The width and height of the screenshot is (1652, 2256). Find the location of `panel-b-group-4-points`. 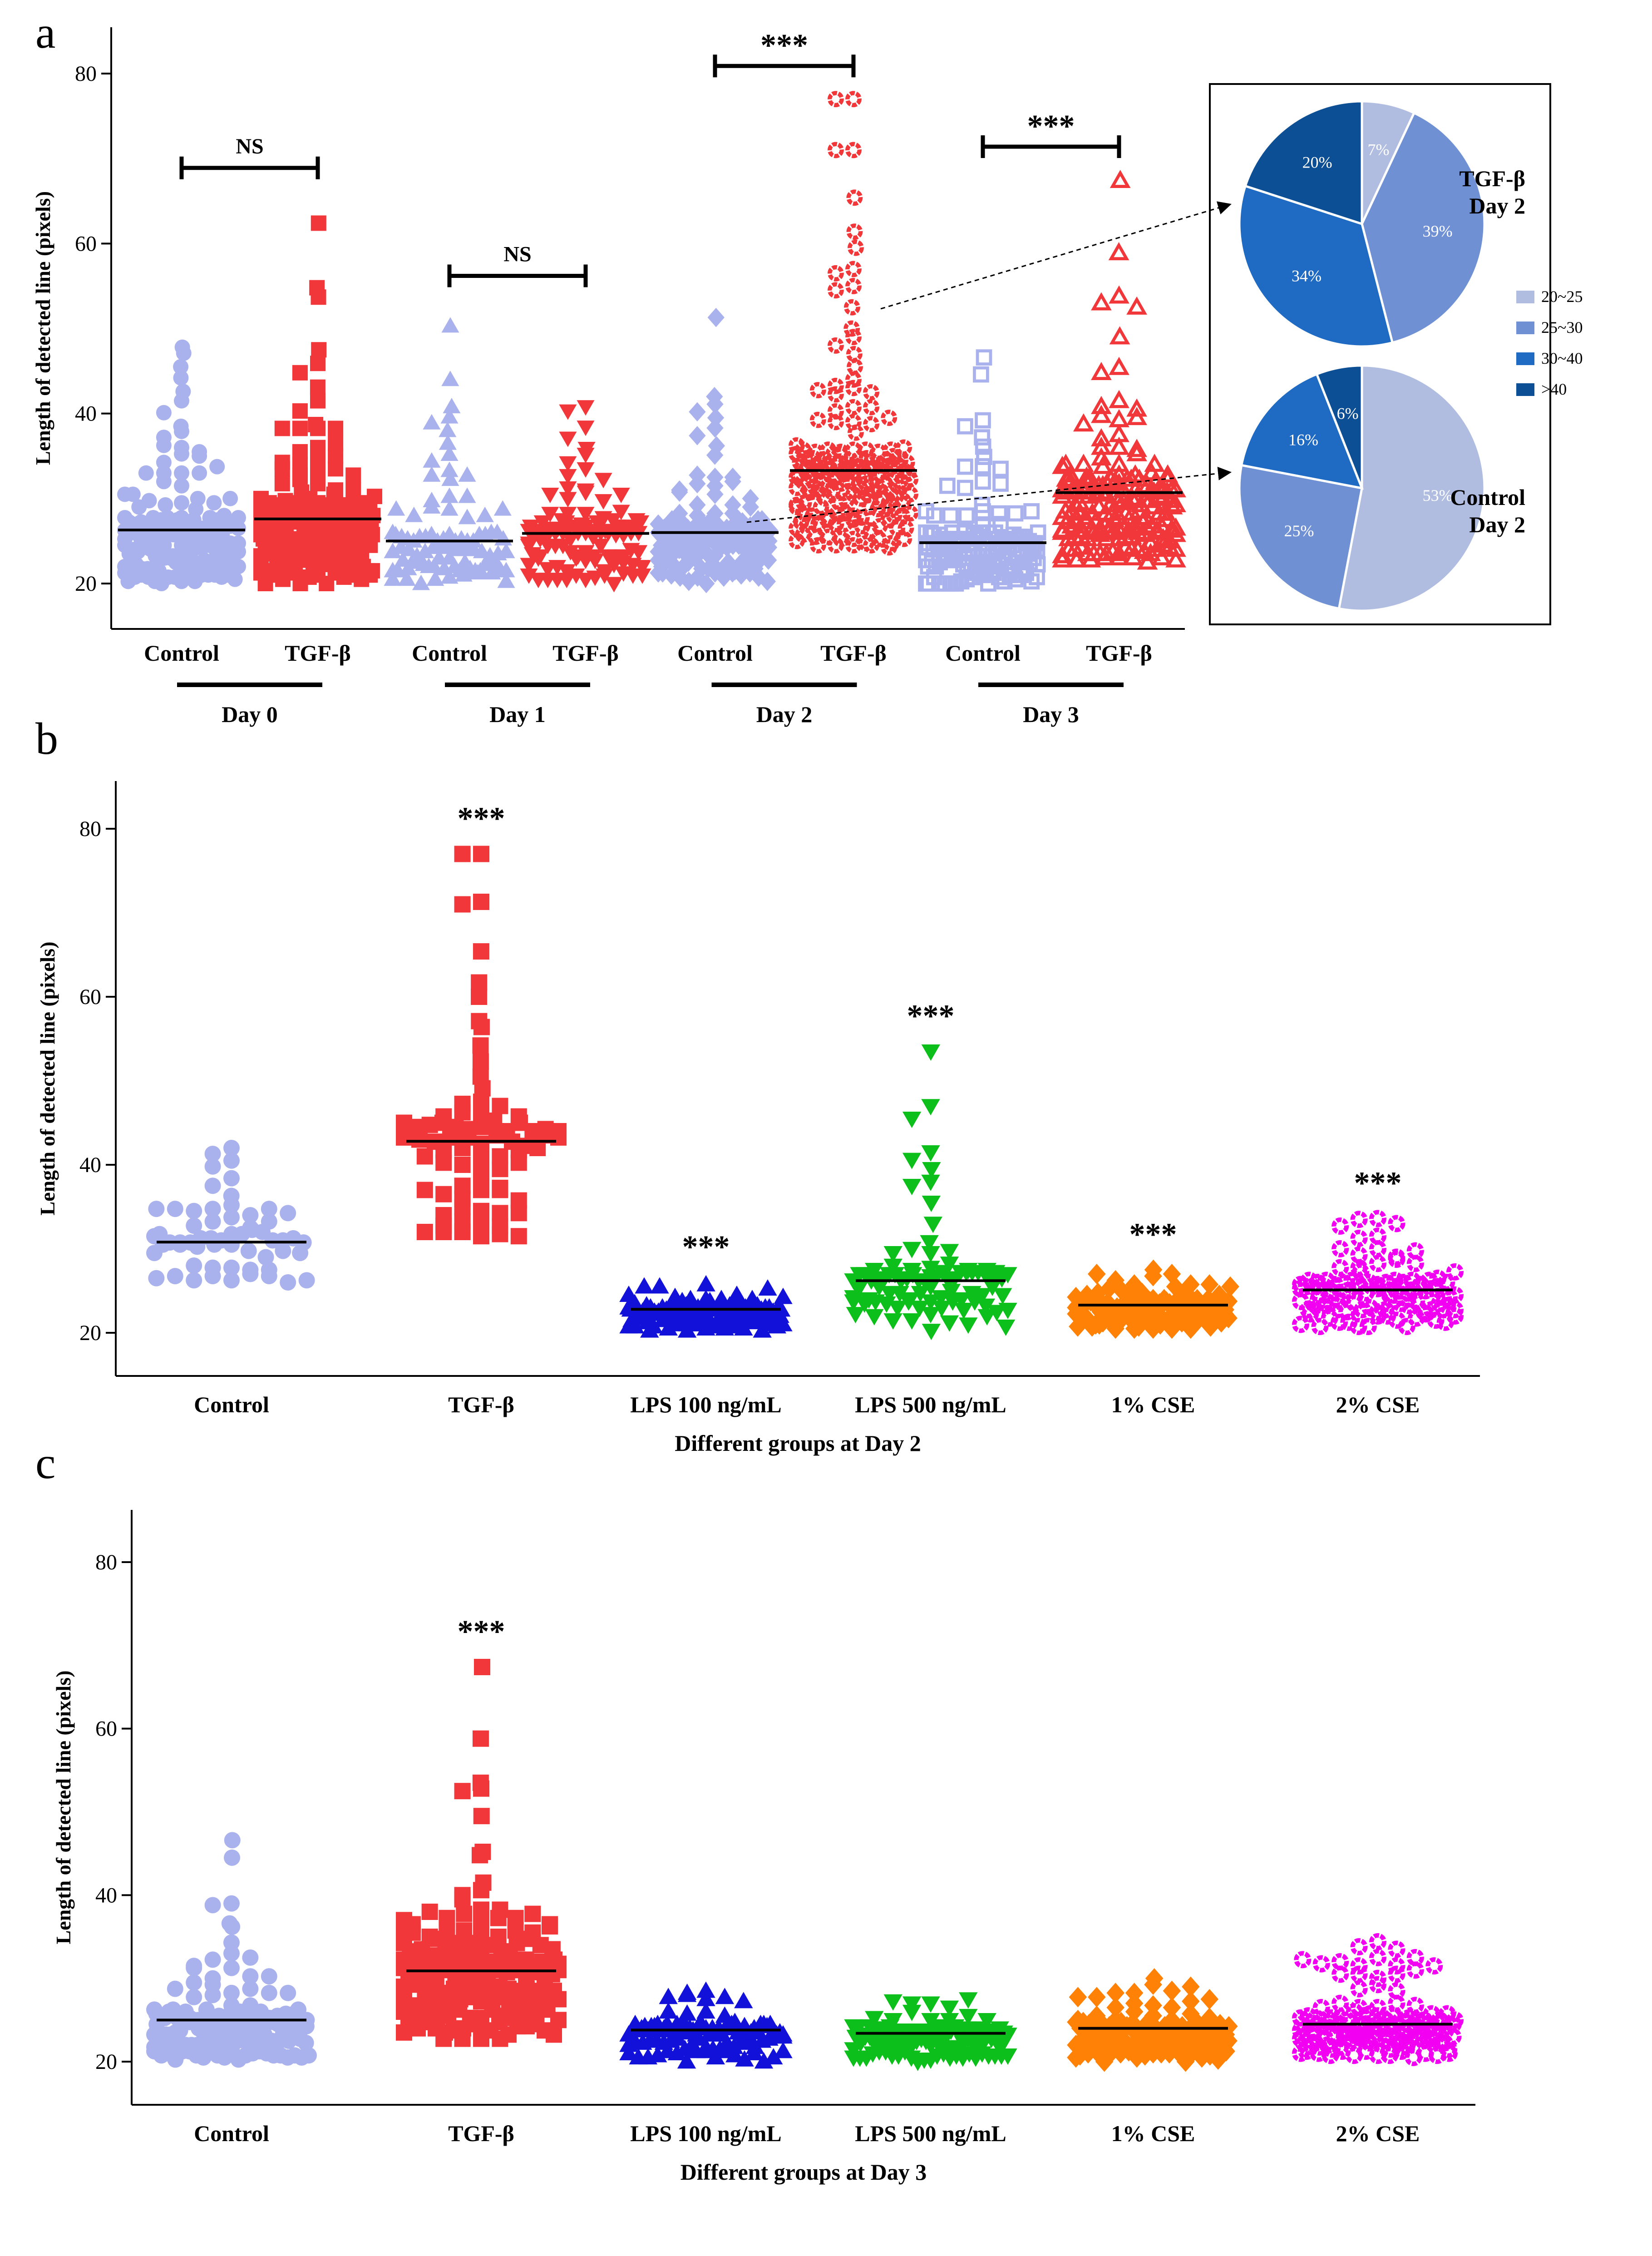

panel-b-group-4-points is located at coordinates (1153, 1299).